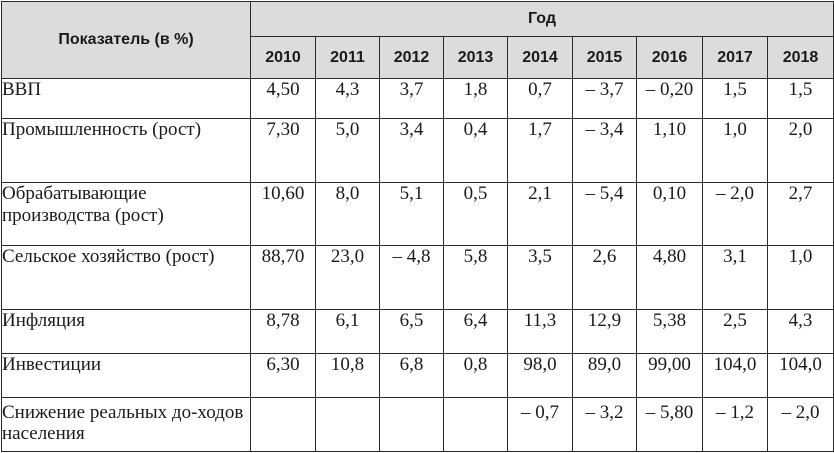 The height and width of the screenshot is (453, 834). I want to click on table-cell: 0,7, so click(540, 98).